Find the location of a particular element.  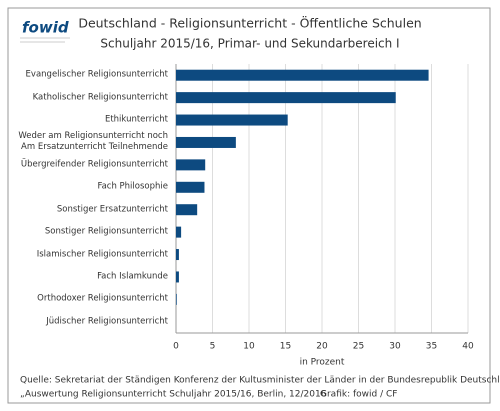

x-tick-label: 30 is located at coordinates (395, 347).